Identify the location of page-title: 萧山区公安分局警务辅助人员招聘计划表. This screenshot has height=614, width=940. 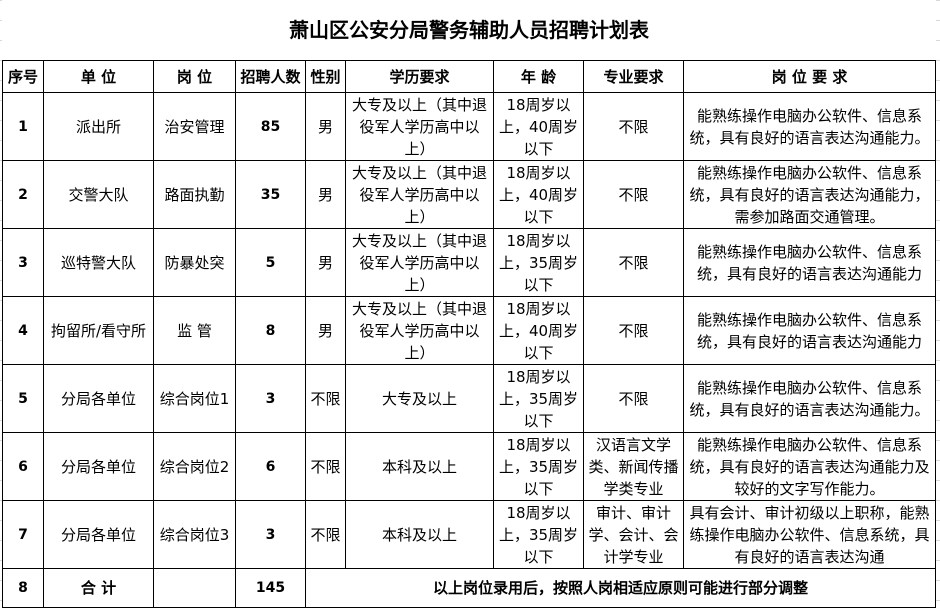
(469, 30).